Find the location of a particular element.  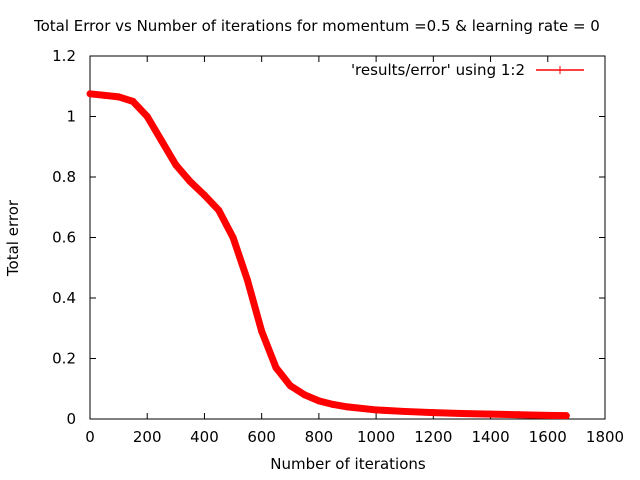

x-axis-label: Number of iterations is located at coordinates (348, 464).